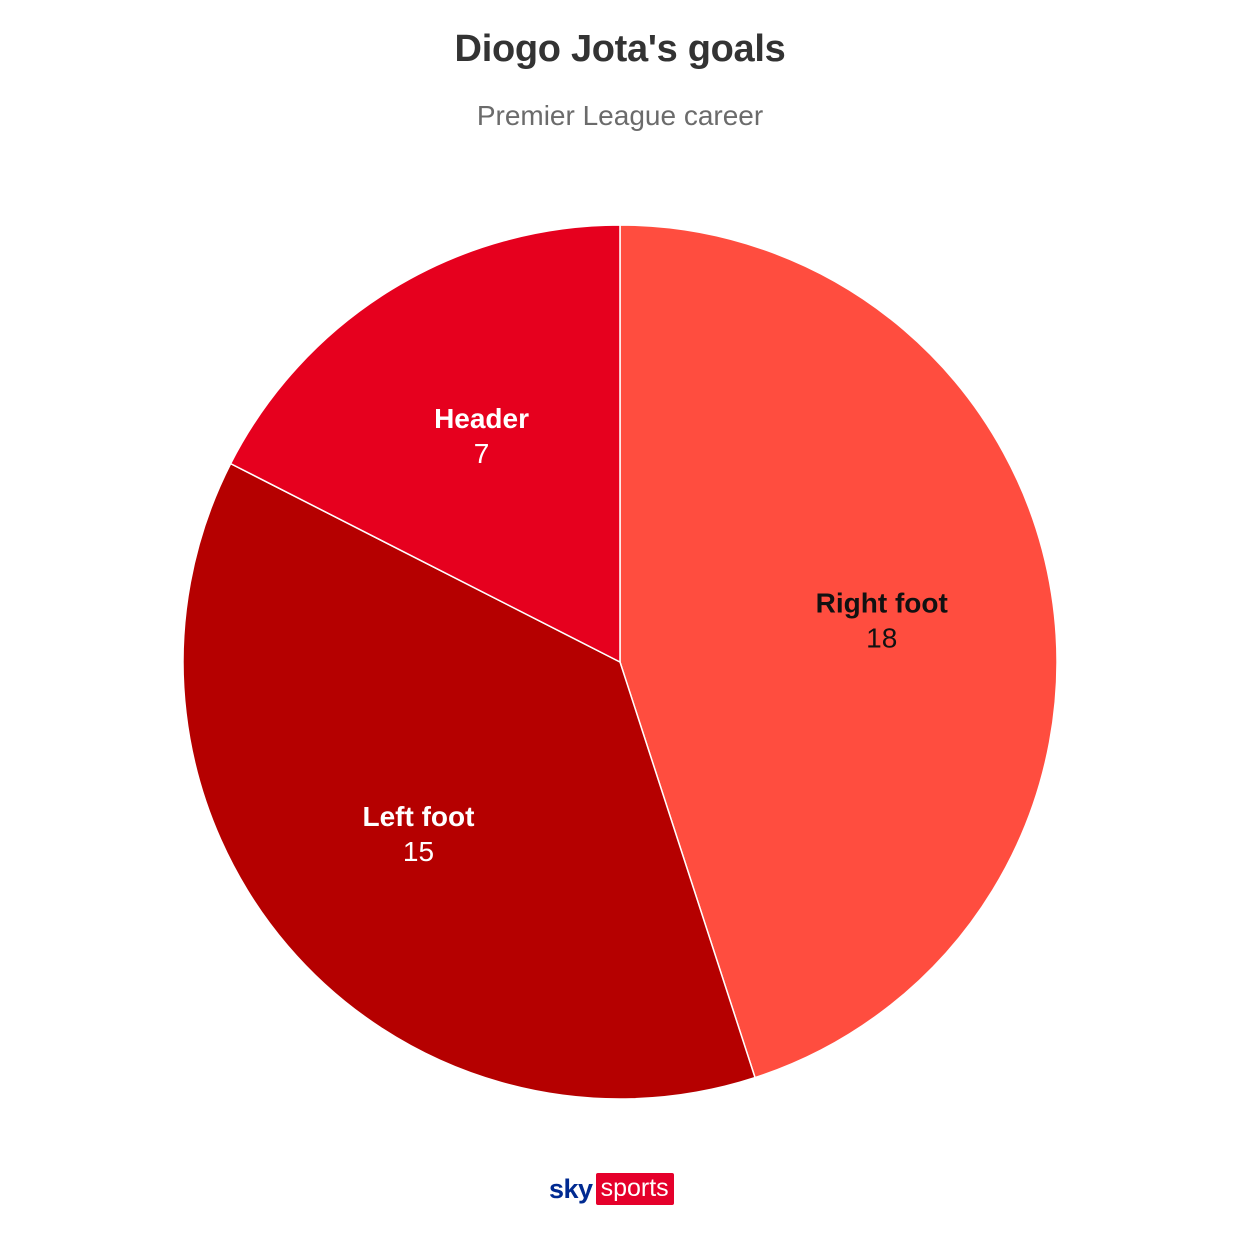 The width and height of the screenshot is (1240, 1236). I want to click on logo-sky-text: sky, so click(571, 1189).